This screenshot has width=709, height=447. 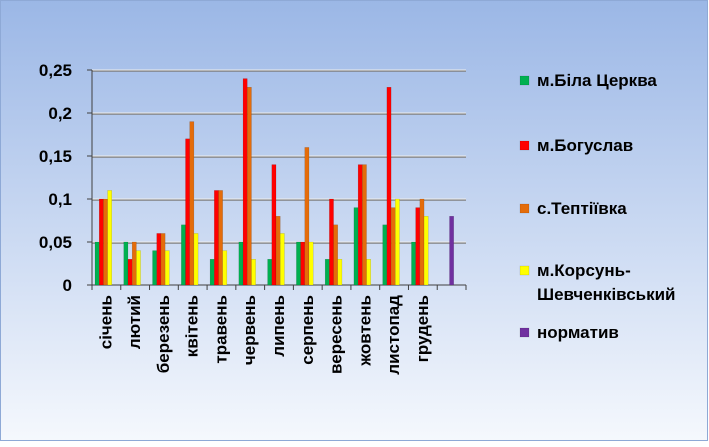 I want to click on y-tick-label: 0,15, so click(x=55, y=156).